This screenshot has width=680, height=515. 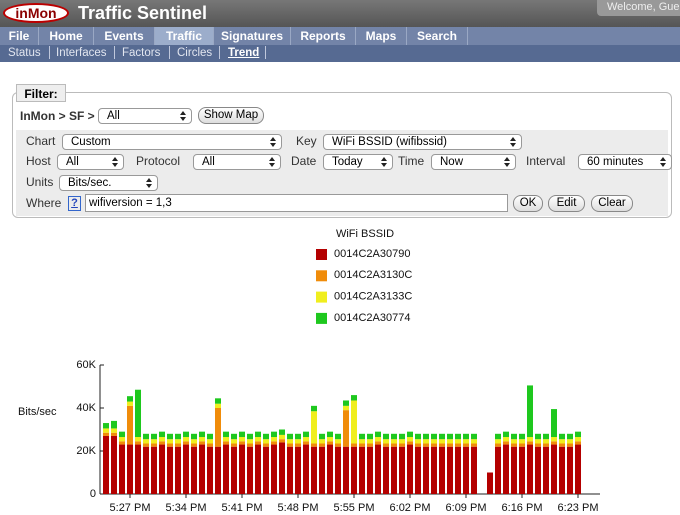 What do you see at coordinates (74, 203) in the screenshot?
I see `help-link: ?` at bounding box center [74, 203].